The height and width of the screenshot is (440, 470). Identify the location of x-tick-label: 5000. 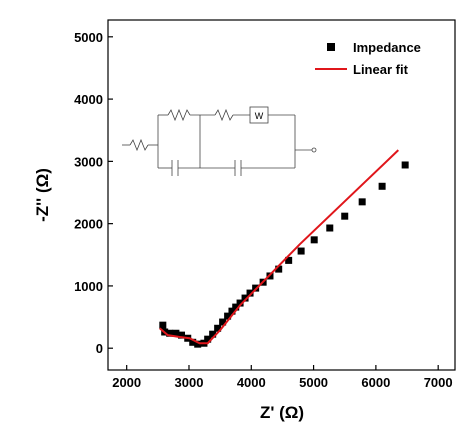
(313, 382).